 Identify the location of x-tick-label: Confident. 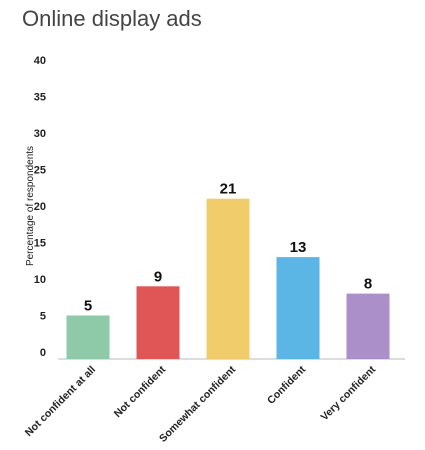
(286, 384).